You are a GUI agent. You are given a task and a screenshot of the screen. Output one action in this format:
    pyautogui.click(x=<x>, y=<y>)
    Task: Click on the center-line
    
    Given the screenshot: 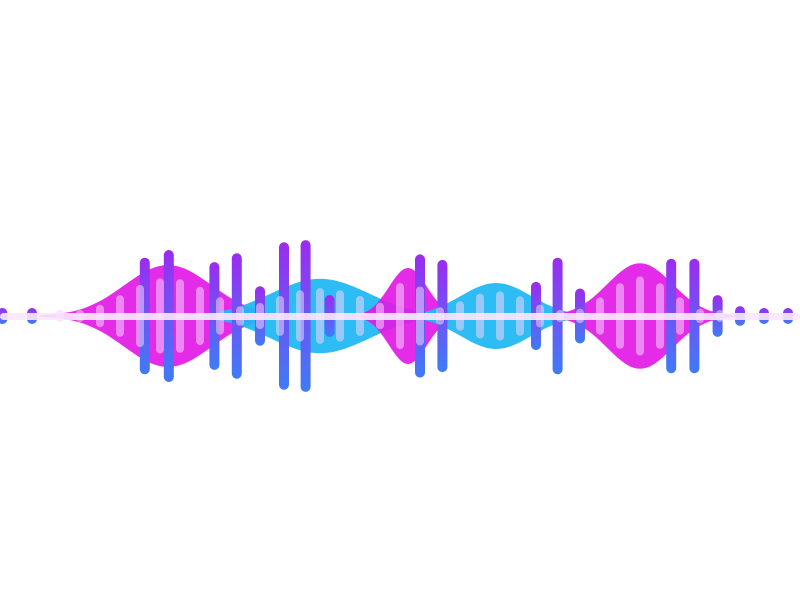 What is the action you would take?
    pyautogui.click(x=400, y=316)
    